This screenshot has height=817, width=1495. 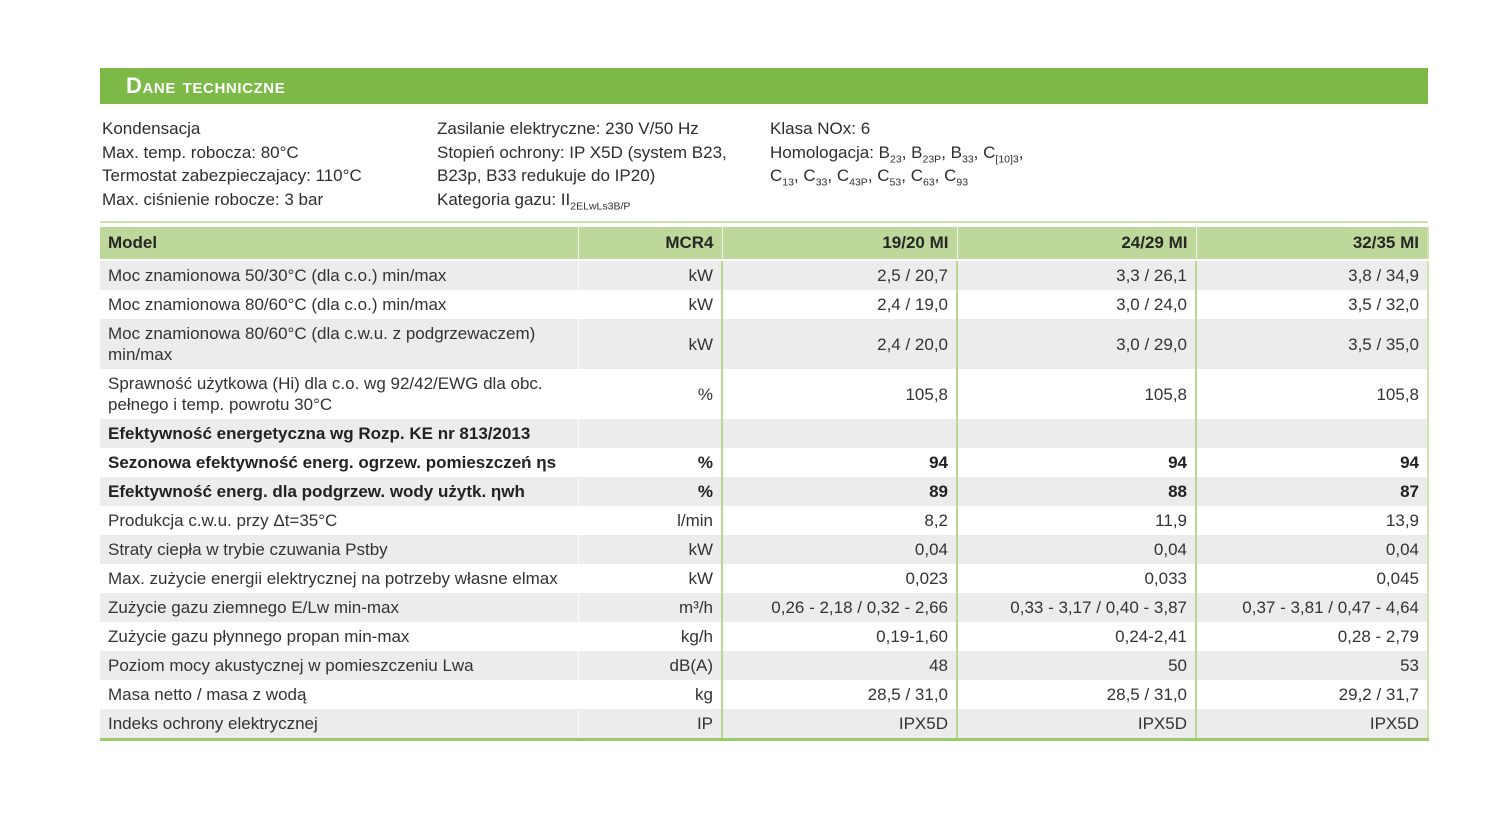 What do you see at coordinates (839, 636) in the screenshot?
I see `spec-value: 0,19-1,60` at bounding box center [839, 636].